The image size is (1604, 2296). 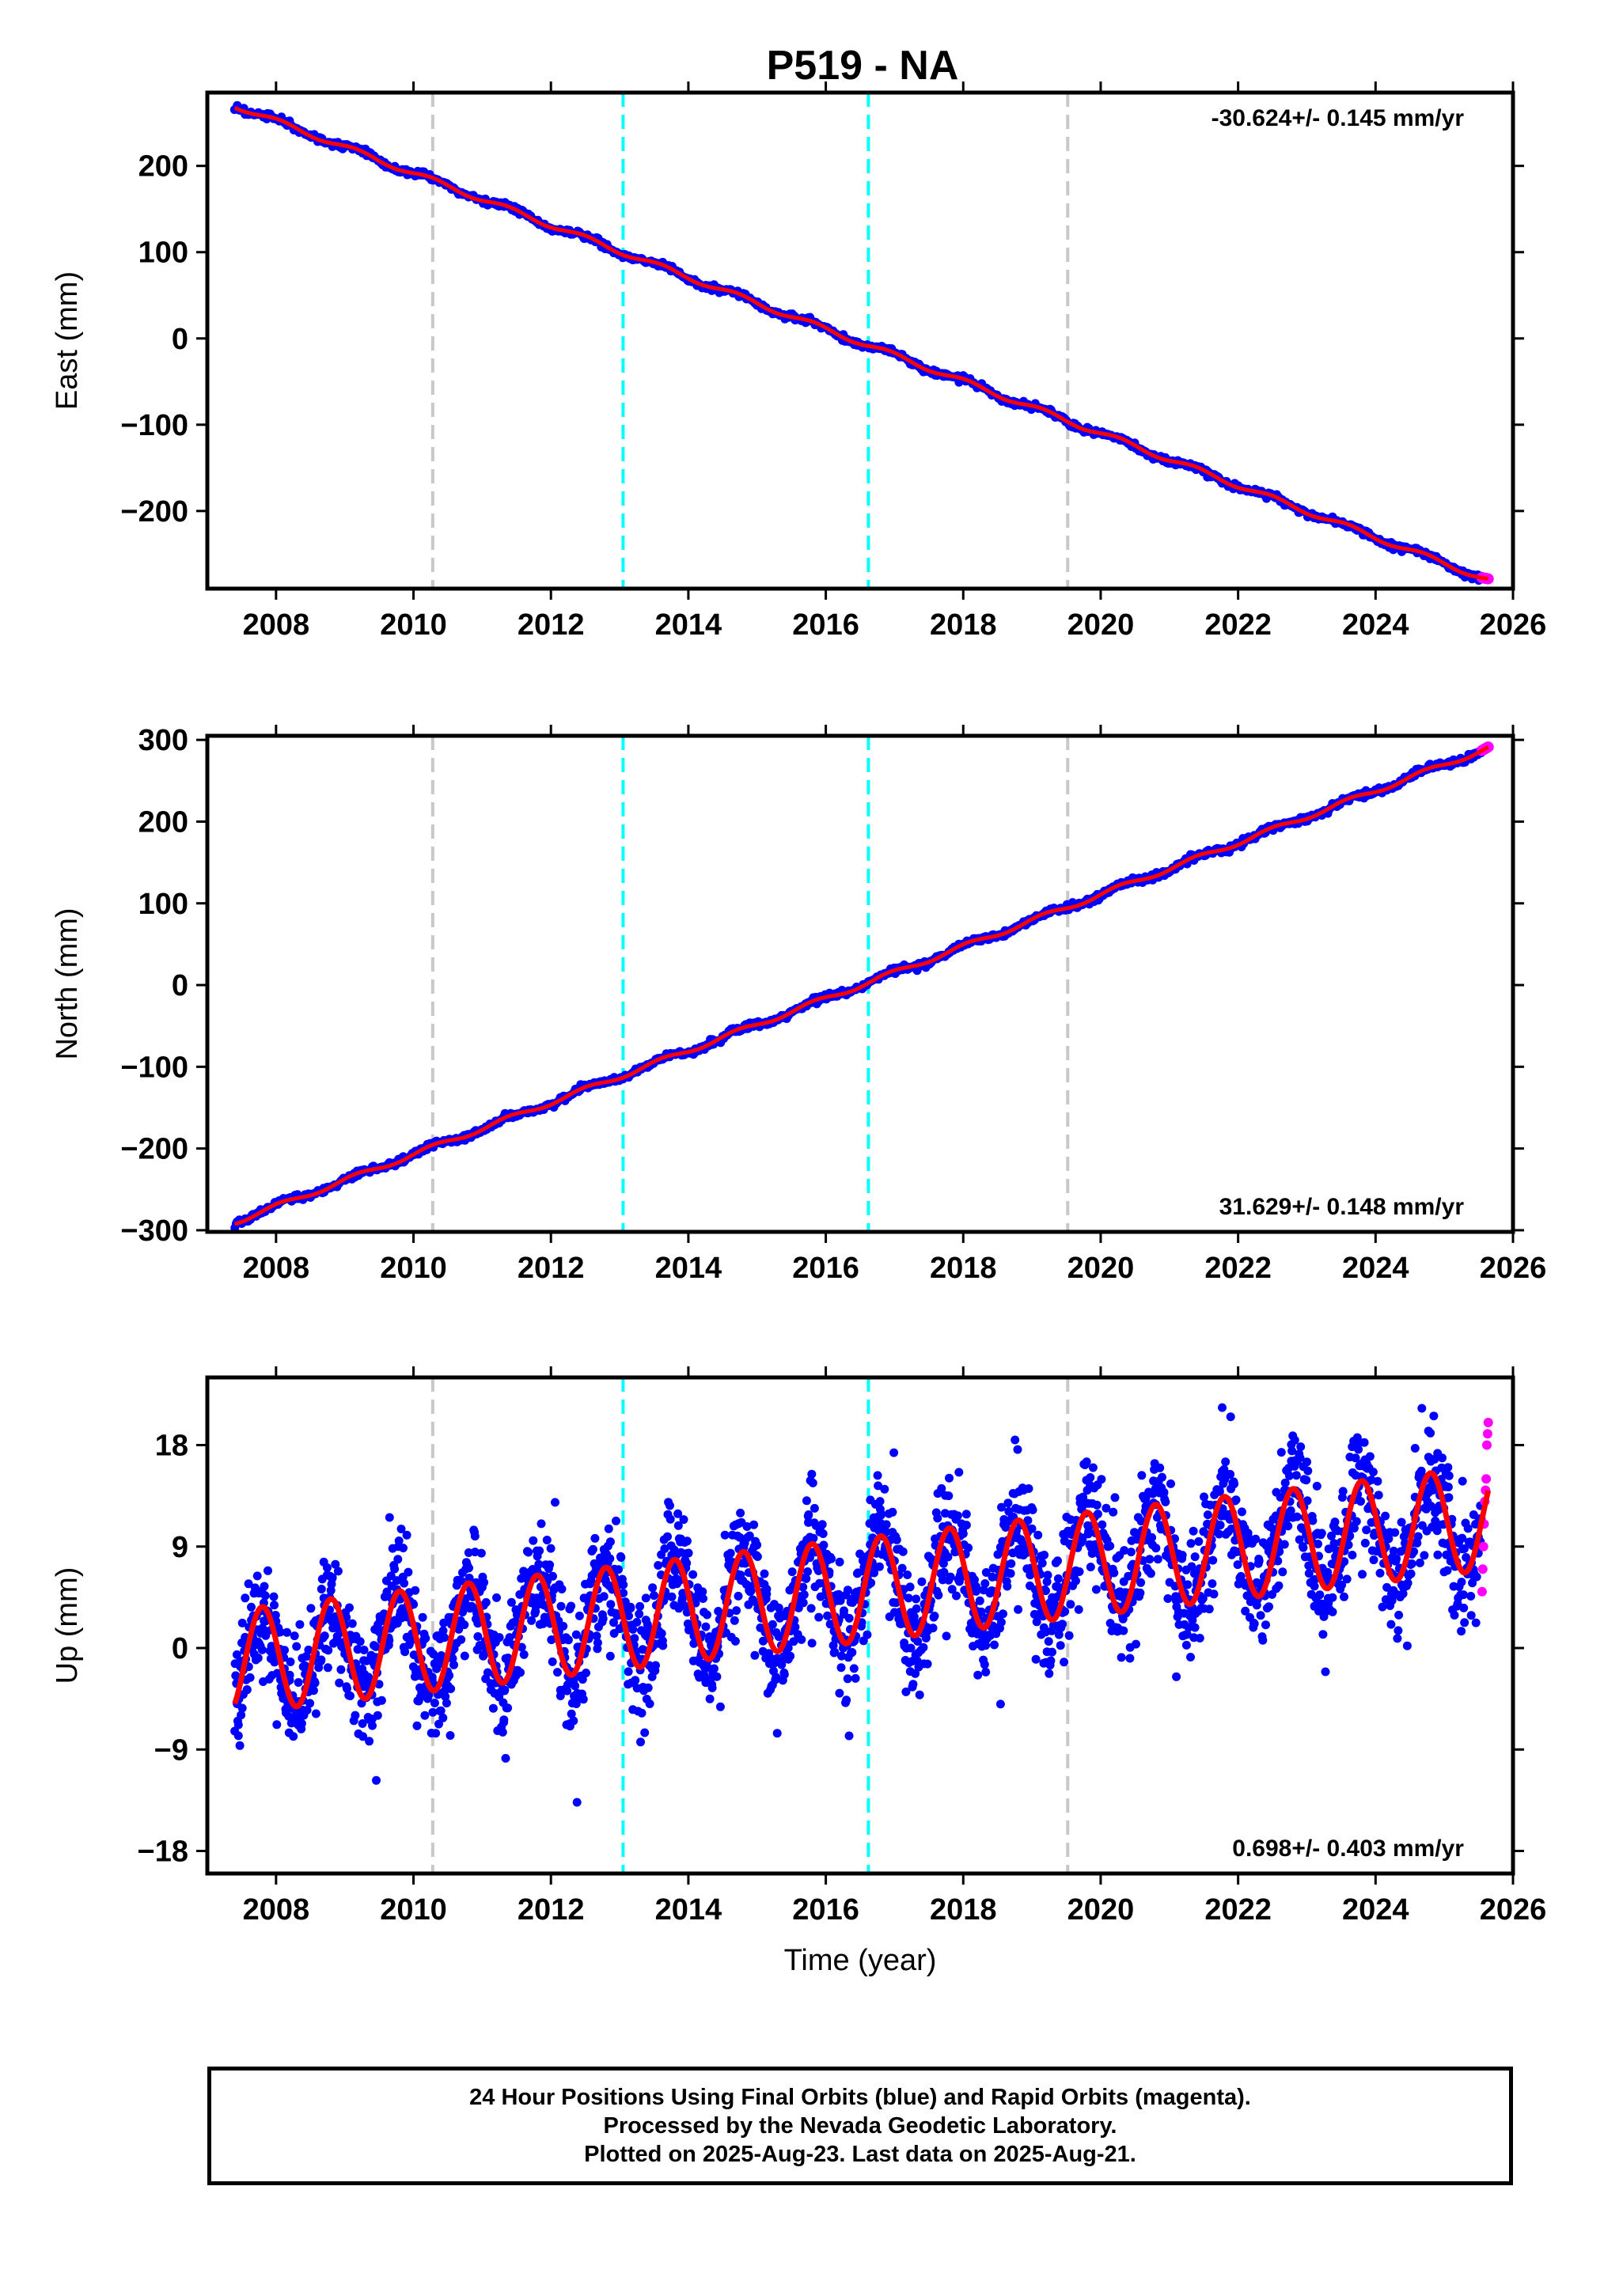 I want to click on y-tick-label: 18, so click(x=171, y=1446).